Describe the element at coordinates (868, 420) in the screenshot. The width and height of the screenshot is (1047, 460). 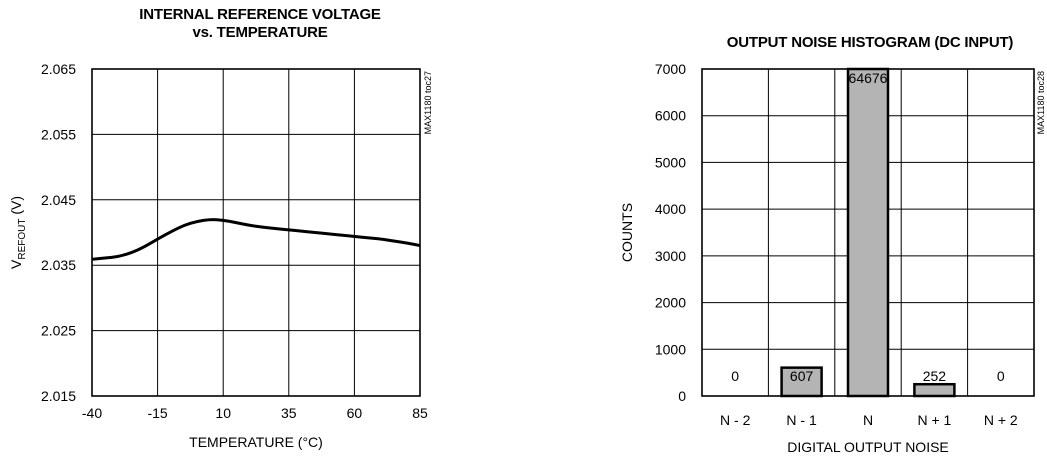
I see `x-tick-label: N` at that location.